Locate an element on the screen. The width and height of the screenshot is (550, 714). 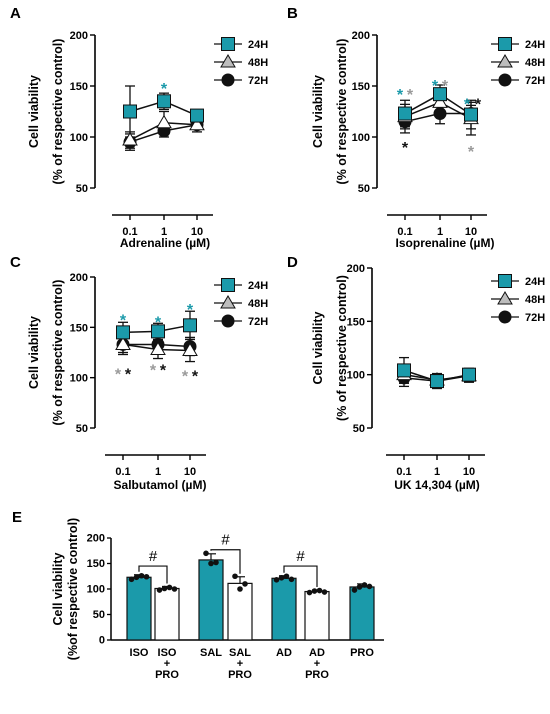
x-tick-label: SAL is located at coordinates (211, 653).